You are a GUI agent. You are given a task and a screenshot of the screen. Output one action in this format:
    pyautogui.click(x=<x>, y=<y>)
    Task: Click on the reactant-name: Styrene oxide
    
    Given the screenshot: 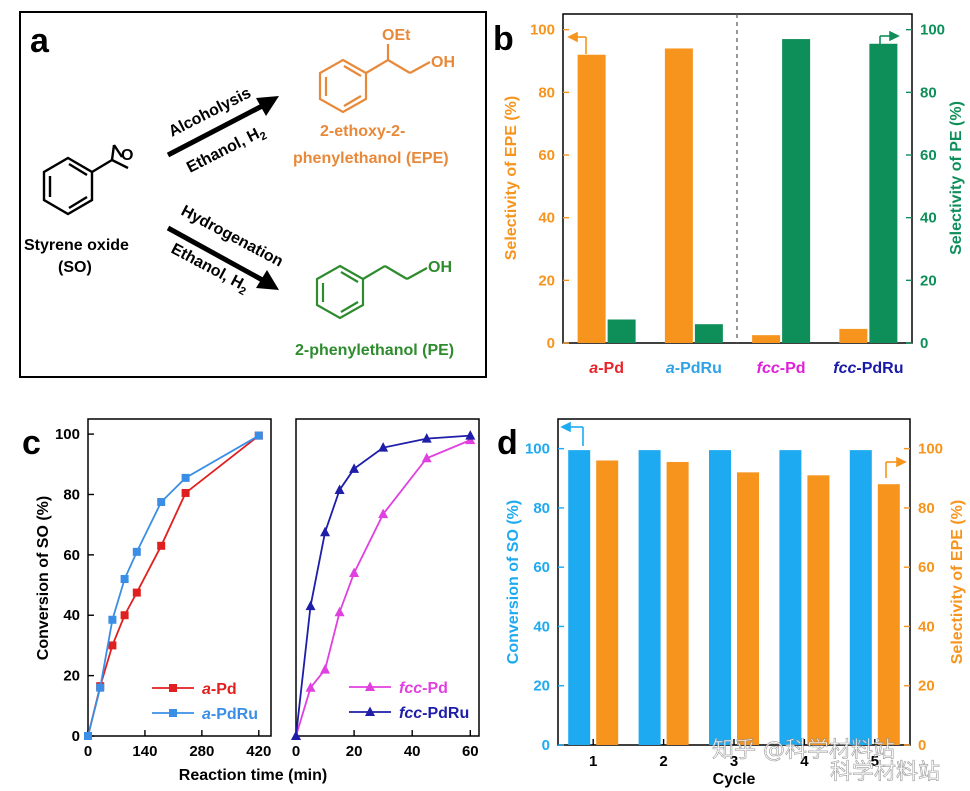 What is the action you would take?
    pyautogui.click(x=76, y=245)
    